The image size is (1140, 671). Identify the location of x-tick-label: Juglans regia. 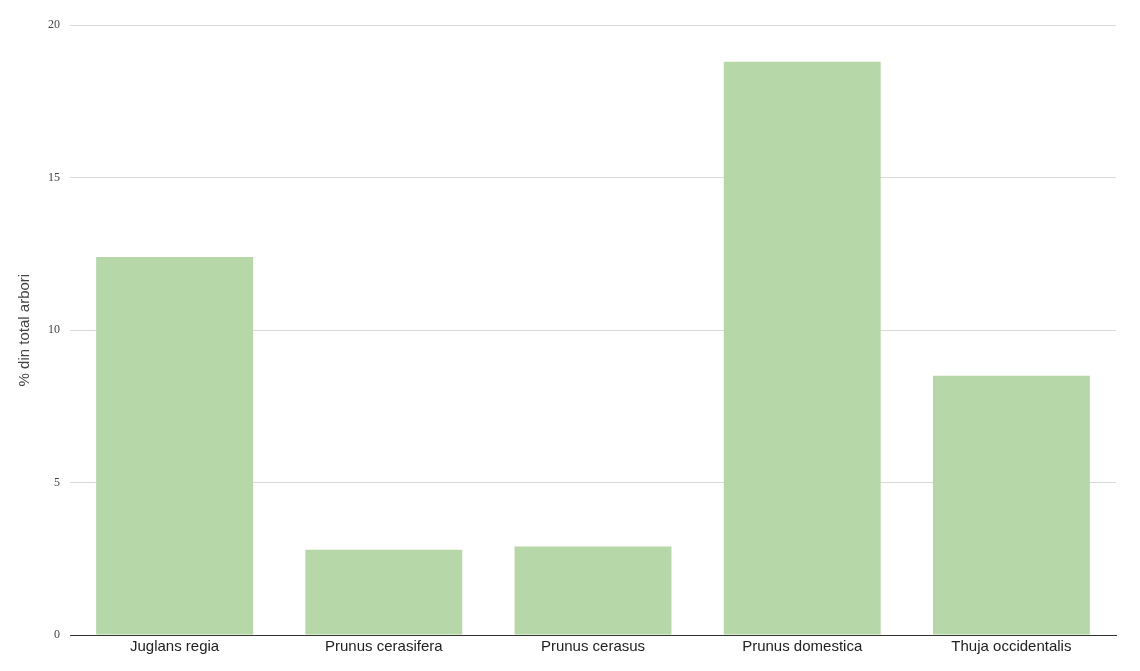
(174, 646).